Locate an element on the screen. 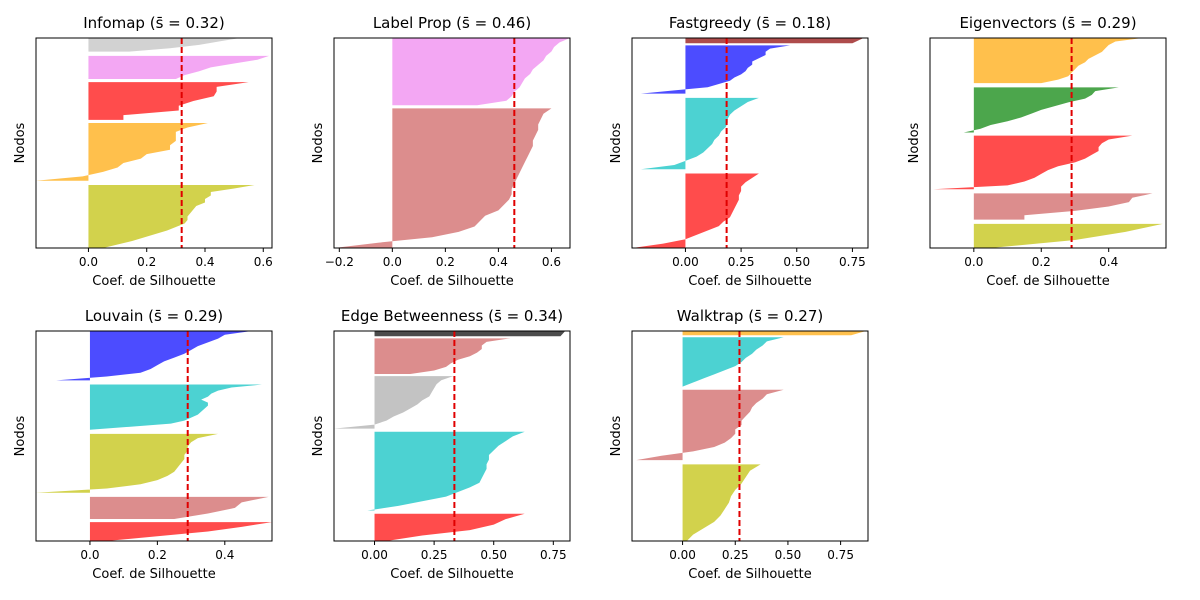  x-tick-label: −0.2 is located at coordinates (339, 262).